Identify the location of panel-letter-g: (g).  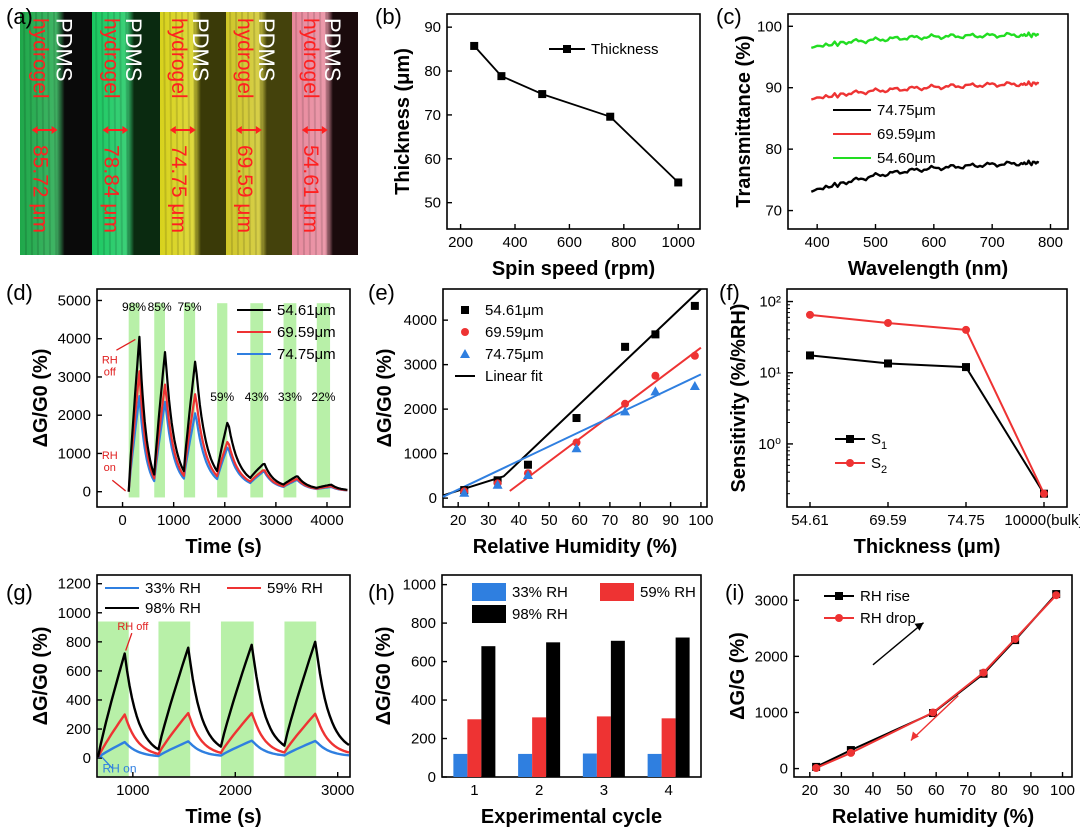
(19, 592).